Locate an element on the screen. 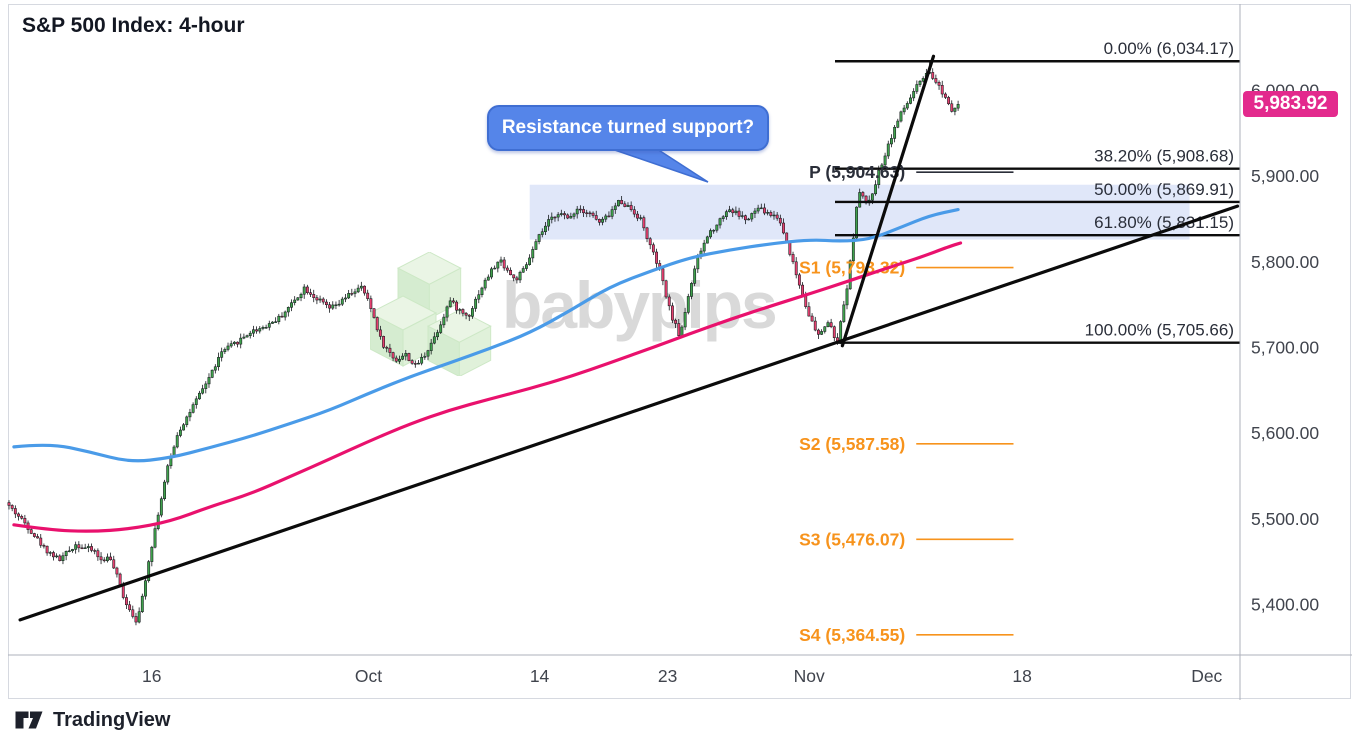 The image size is (1361, 751). tradingview-logo-icon is located at coordinates (29, 720).